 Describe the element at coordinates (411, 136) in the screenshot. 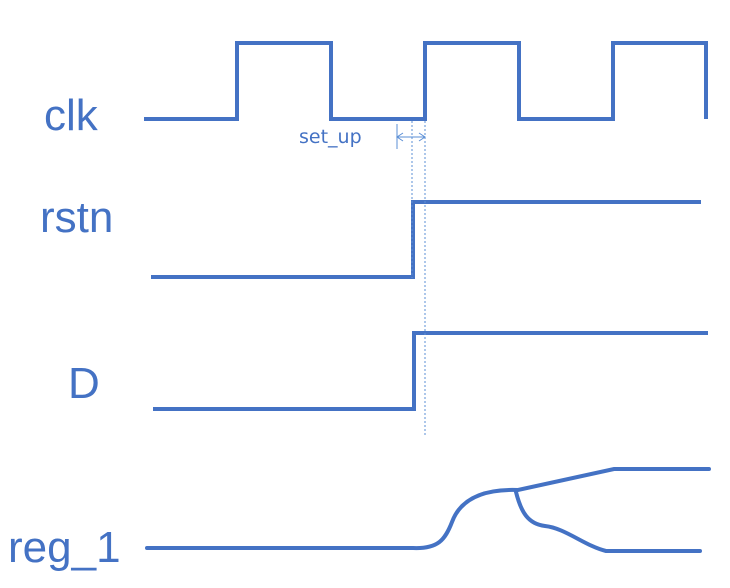

I see `setup-arrow` at that location.